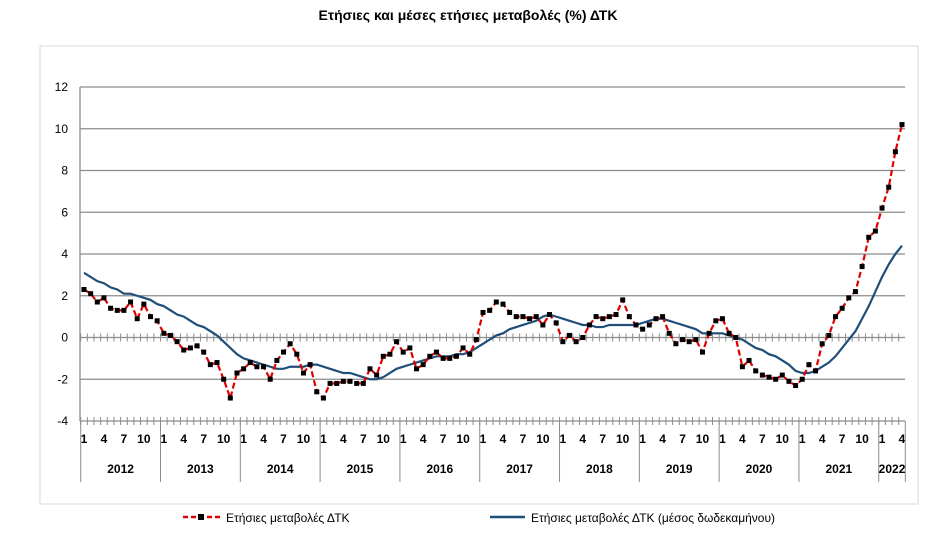 The image size is (936, 552). Describe the element at coordinates (360, 469) in the screenshot. I see `year-label: 2015` at that location.